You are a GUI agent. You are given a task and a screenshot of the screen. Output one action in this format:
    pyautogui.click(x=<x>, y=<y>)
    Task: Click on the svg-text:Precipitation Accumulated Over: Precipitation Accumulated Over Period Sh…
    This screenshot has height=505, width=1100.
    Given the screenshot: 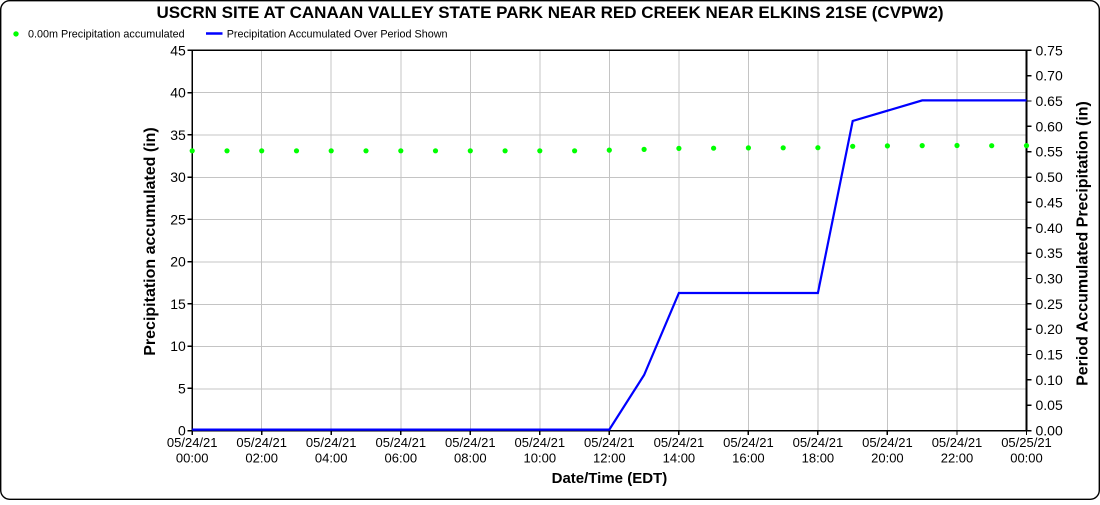 What is the action you would take?
    pyautogui.click(x=337, y=34)
    